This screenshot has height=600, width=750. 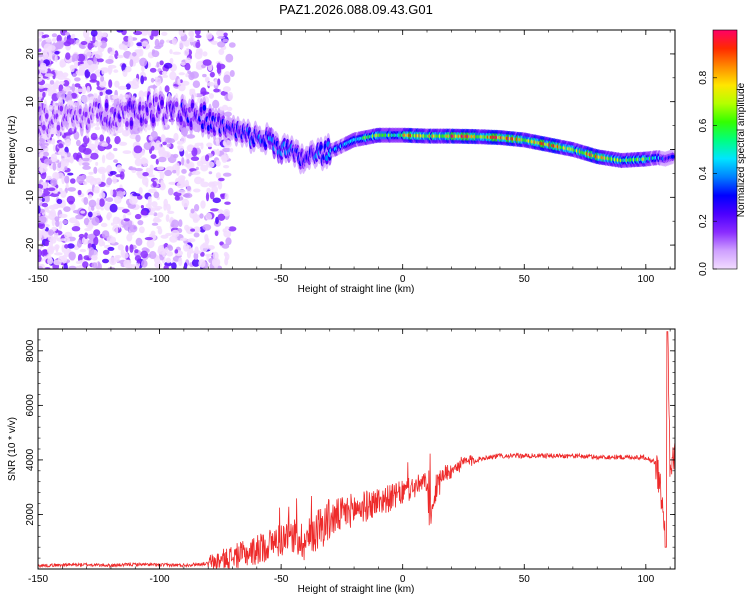 What do you see at coordinates (703, 221) in the screenshot?
I see `colorbar-tick-label: 0.2` at bounding box center [703, 221].